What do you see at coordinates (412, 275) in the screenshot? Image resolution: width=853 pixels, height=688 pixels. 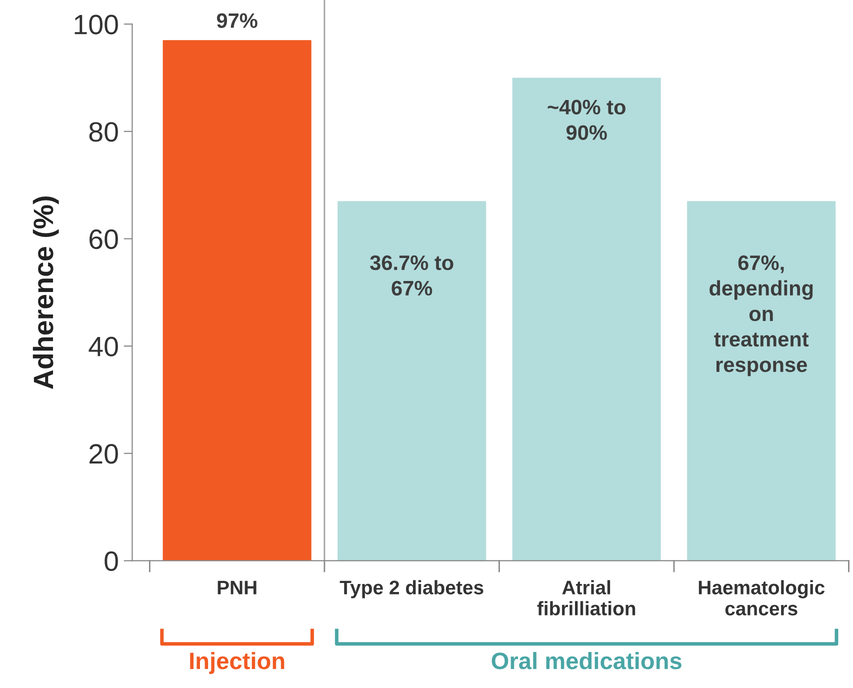 I see `data-label: 36.7% to 67%` at bounding box center [412, 275].